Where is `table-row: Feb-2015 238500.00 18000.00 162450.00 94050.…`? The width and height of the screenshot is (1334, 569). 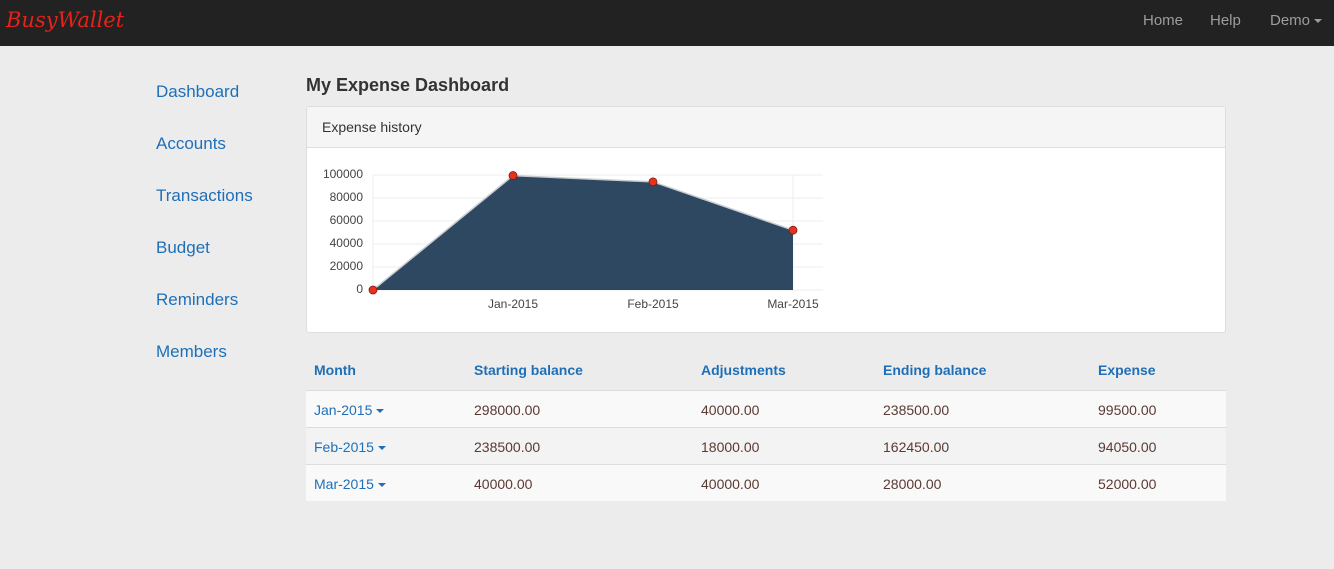
table-row: Feb-2015 238500.00 18000.00 162450.00 94050.… is located at coordinates (766, 445).